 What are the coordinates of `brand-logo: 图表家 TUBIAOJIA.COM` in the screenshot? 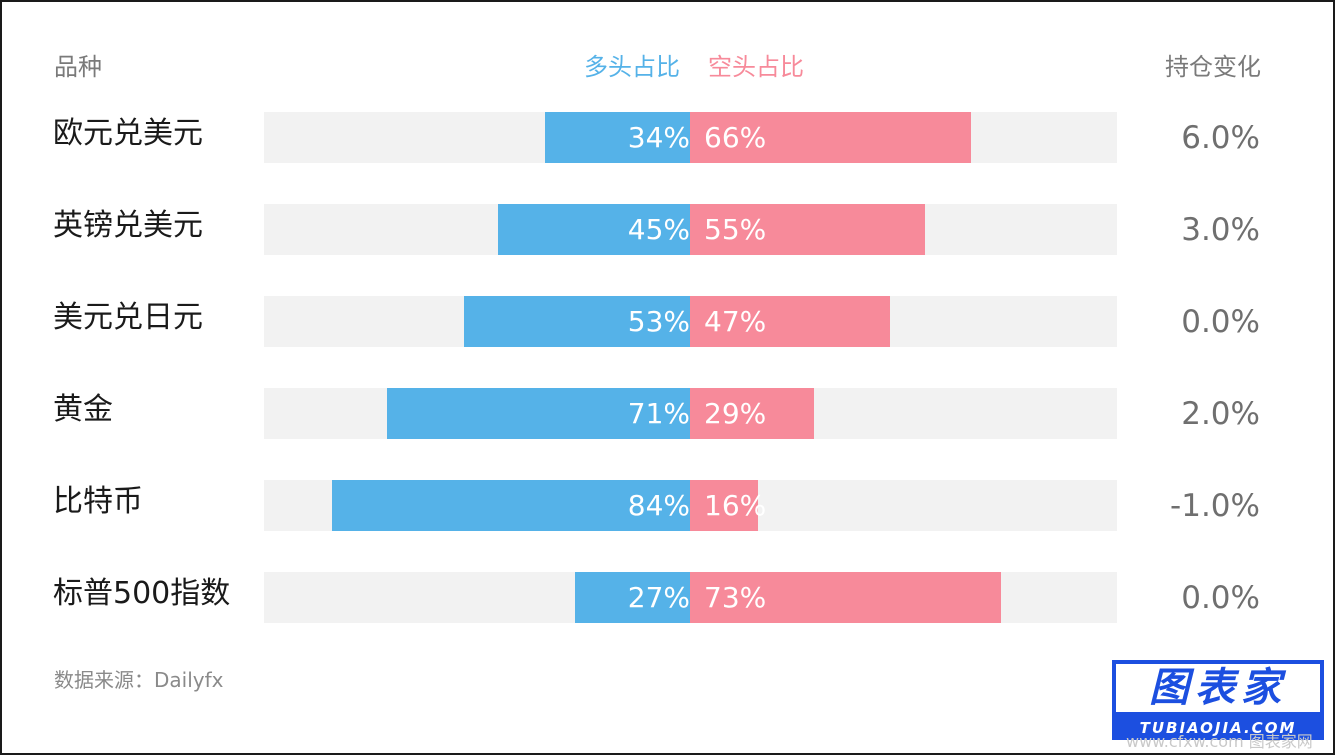 It's located at (1218, 702).